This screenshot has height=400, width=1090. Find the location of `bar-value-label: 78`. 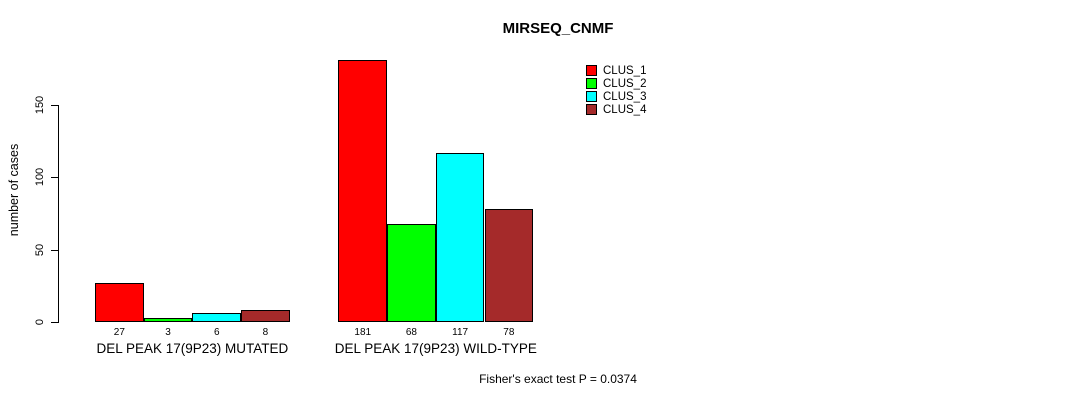

bar-value-label: 78 is located at coordinates (509, 332).